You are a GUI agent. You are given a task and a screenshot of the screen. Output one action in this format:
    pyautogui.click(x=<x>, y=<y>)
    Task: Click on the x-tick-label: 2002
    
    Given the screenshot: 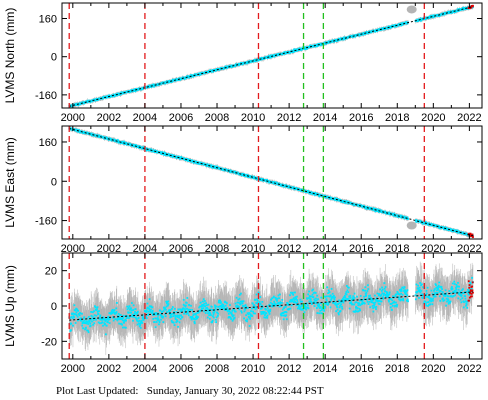 What is the action you would take?
    pyautogui.click(x=109, y=118)
    